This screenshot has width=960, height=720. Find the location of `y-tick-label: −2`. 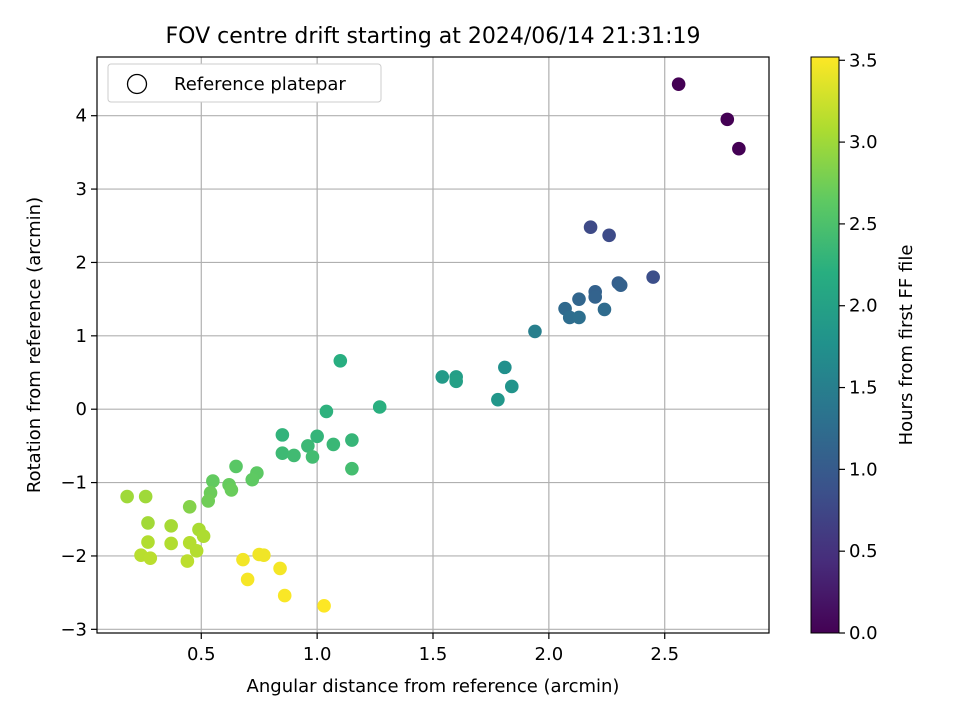

y-tick-label: −2 is located at coordinates (73, 556).